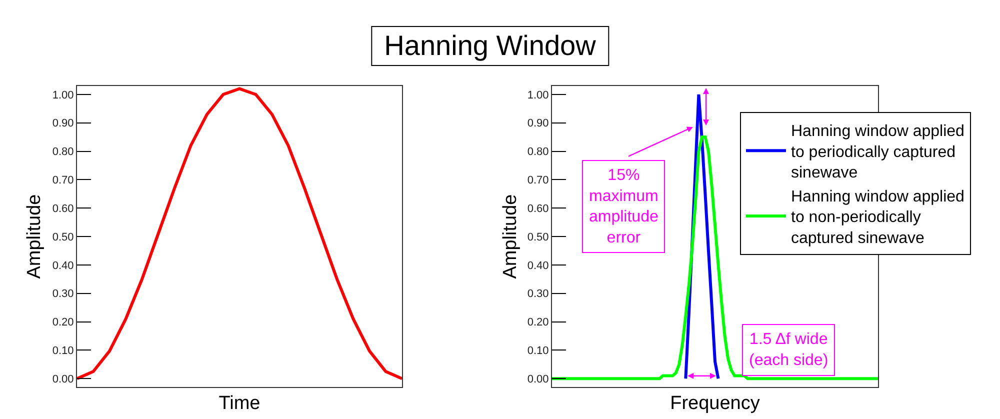  Describe the element at coordinates (788, 350) in the screenshot. I see `annotation: 1.5 Δf wide (each side)` at that location.